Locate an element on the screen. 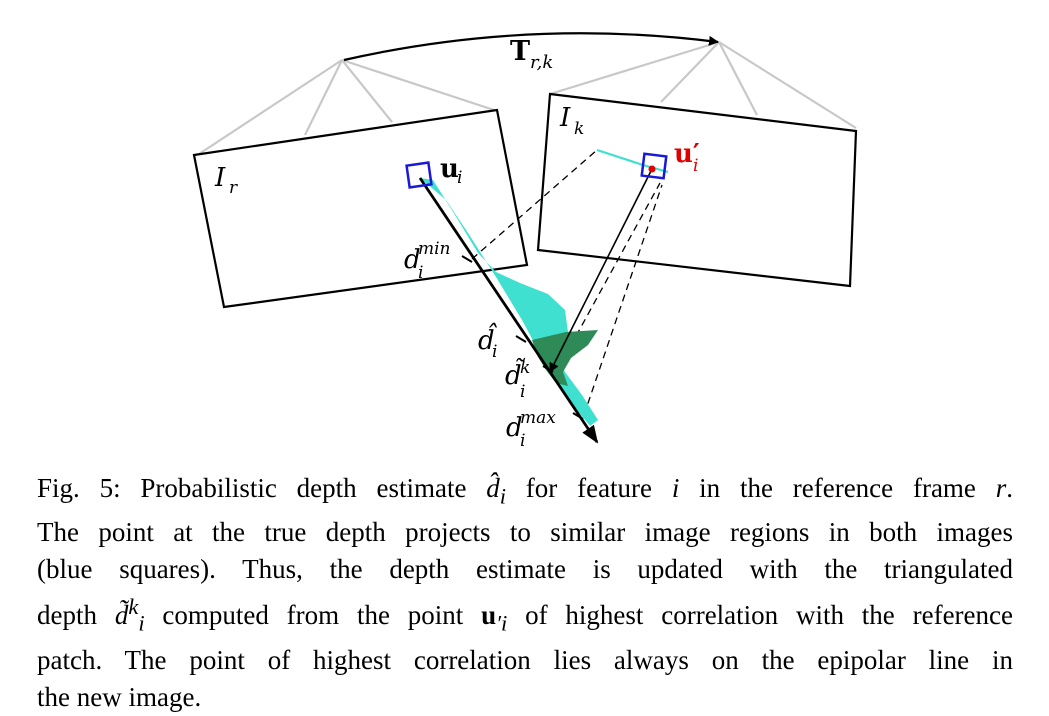 This screenshot has height=716, width=1049. match-patch-square is located at coordinates (654, 166).